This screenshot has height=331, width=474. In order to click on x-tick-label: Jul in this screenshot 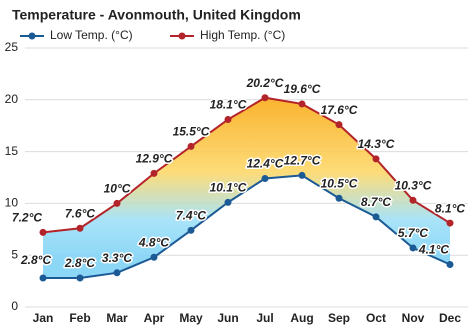, I will do `click(264, 318)`.